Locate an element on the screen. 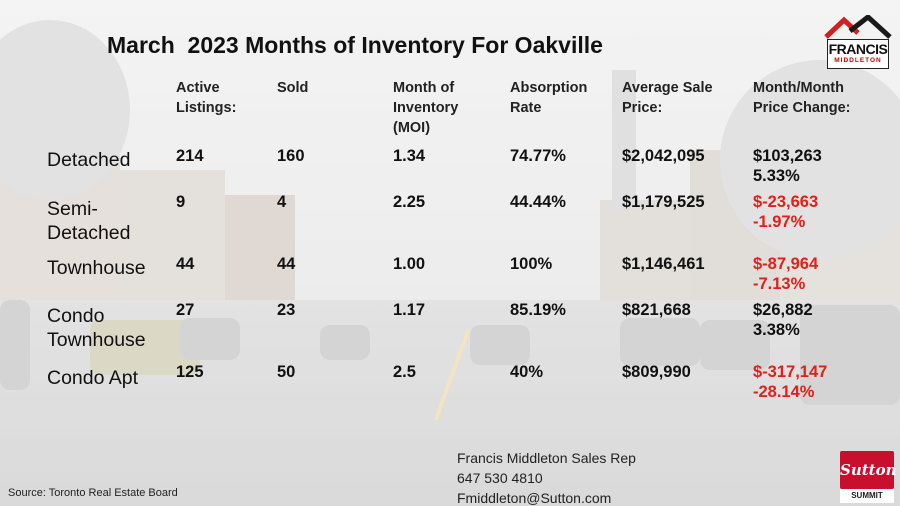 This screenshot has width=900, height=506. header-price-change: Month/Month Price Change: is located at coordinates (802, 98).